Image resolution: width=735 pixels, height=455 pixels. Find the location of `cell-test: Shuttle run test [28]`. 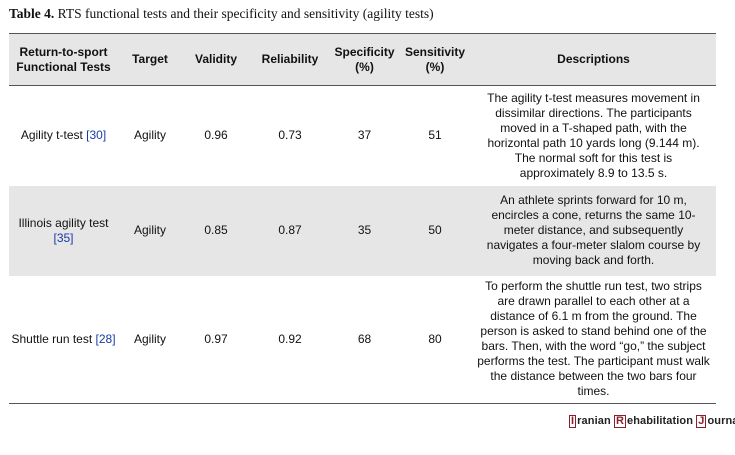

cell-test: Shuttle run test [28] is located at coordinates (63, 340).